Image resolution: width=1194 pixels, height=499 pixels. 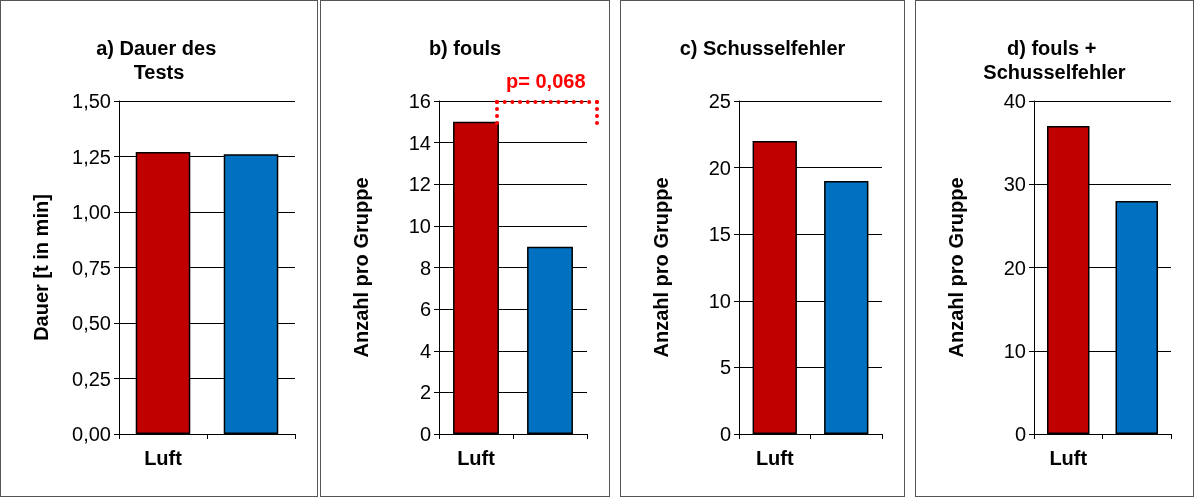 What do you see at coordinates (91, 156) in the screenshot?
I see `y-tick-label: 1,25` at bounding box center [91, 156].